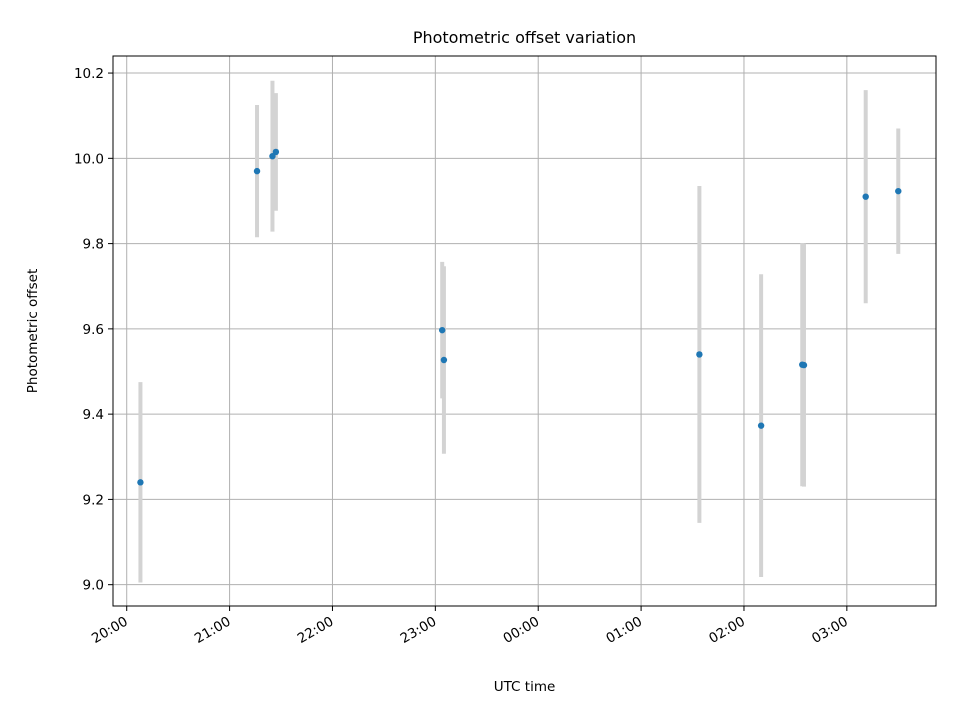 This screenshot has height=720, width=960. I want to click on y-tick-label: 9.6, so click(93, 330).